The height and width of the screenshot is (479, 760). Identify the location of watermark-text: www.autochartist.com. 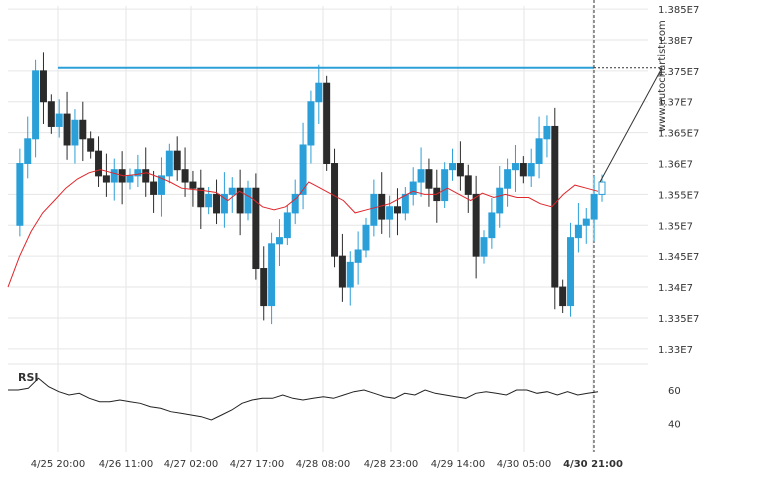
(662, 76).